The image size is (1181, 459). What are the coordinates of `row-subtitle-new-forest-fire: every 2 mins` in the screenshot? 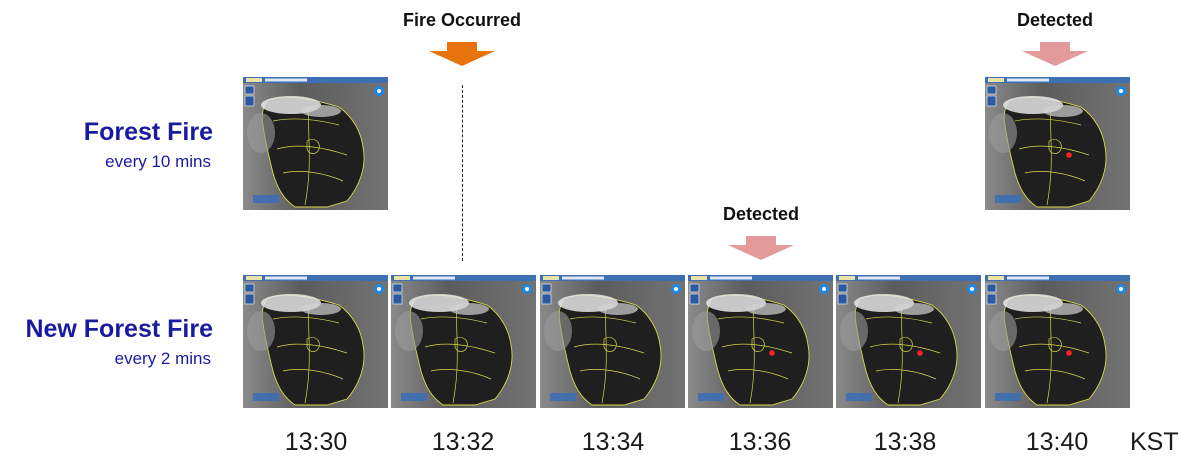 It's located at (162, 358).